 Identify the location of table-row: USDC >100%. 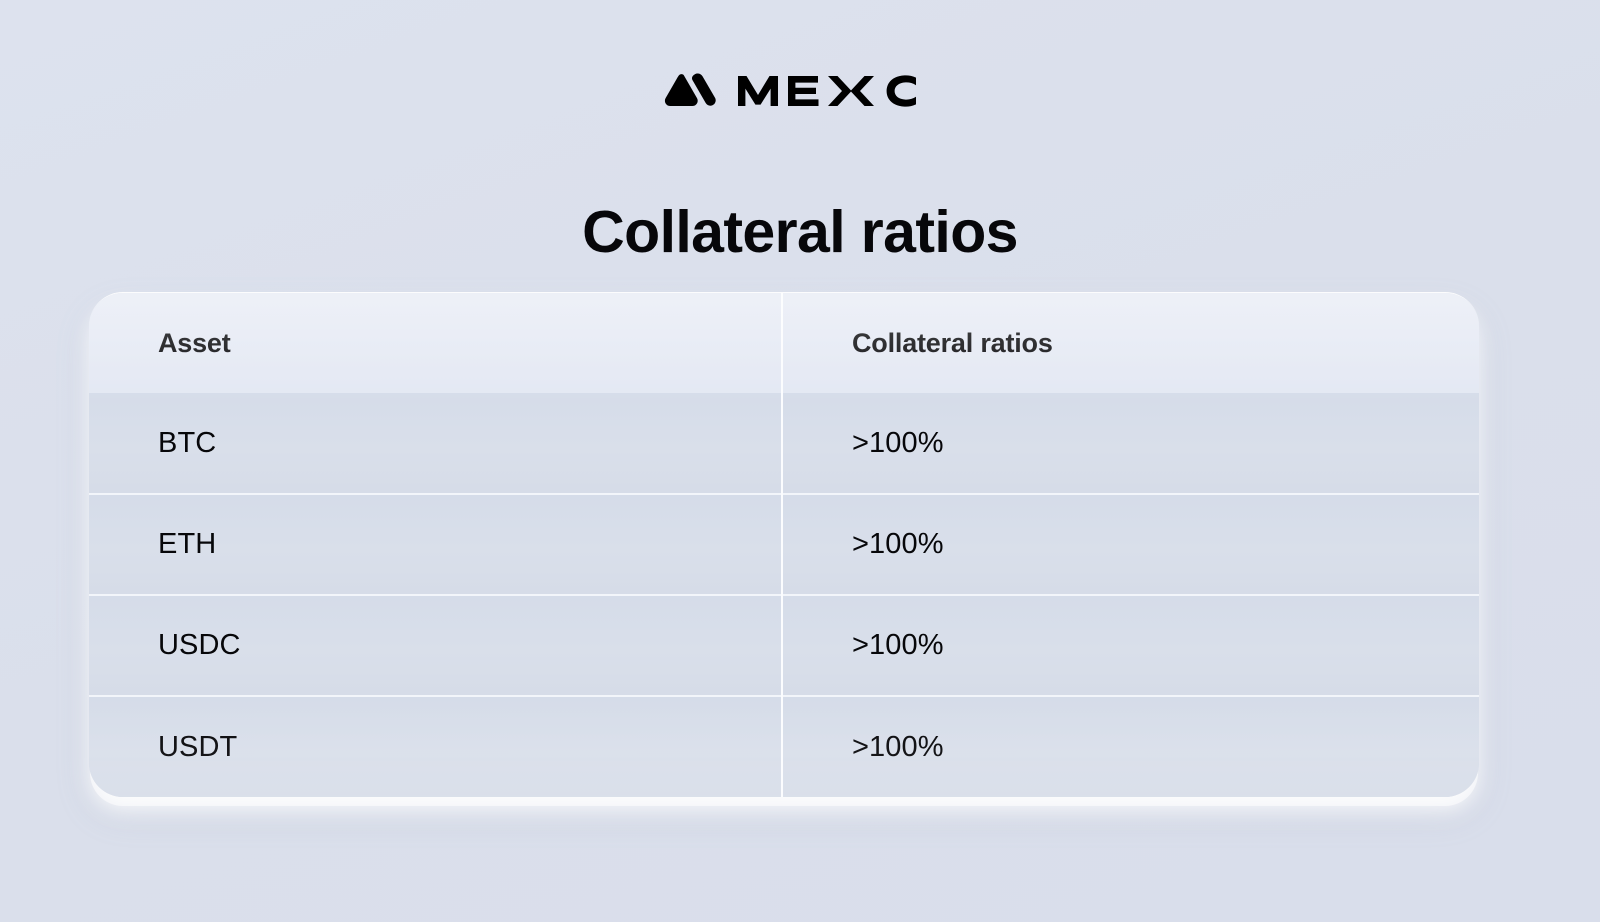
(784, 645).